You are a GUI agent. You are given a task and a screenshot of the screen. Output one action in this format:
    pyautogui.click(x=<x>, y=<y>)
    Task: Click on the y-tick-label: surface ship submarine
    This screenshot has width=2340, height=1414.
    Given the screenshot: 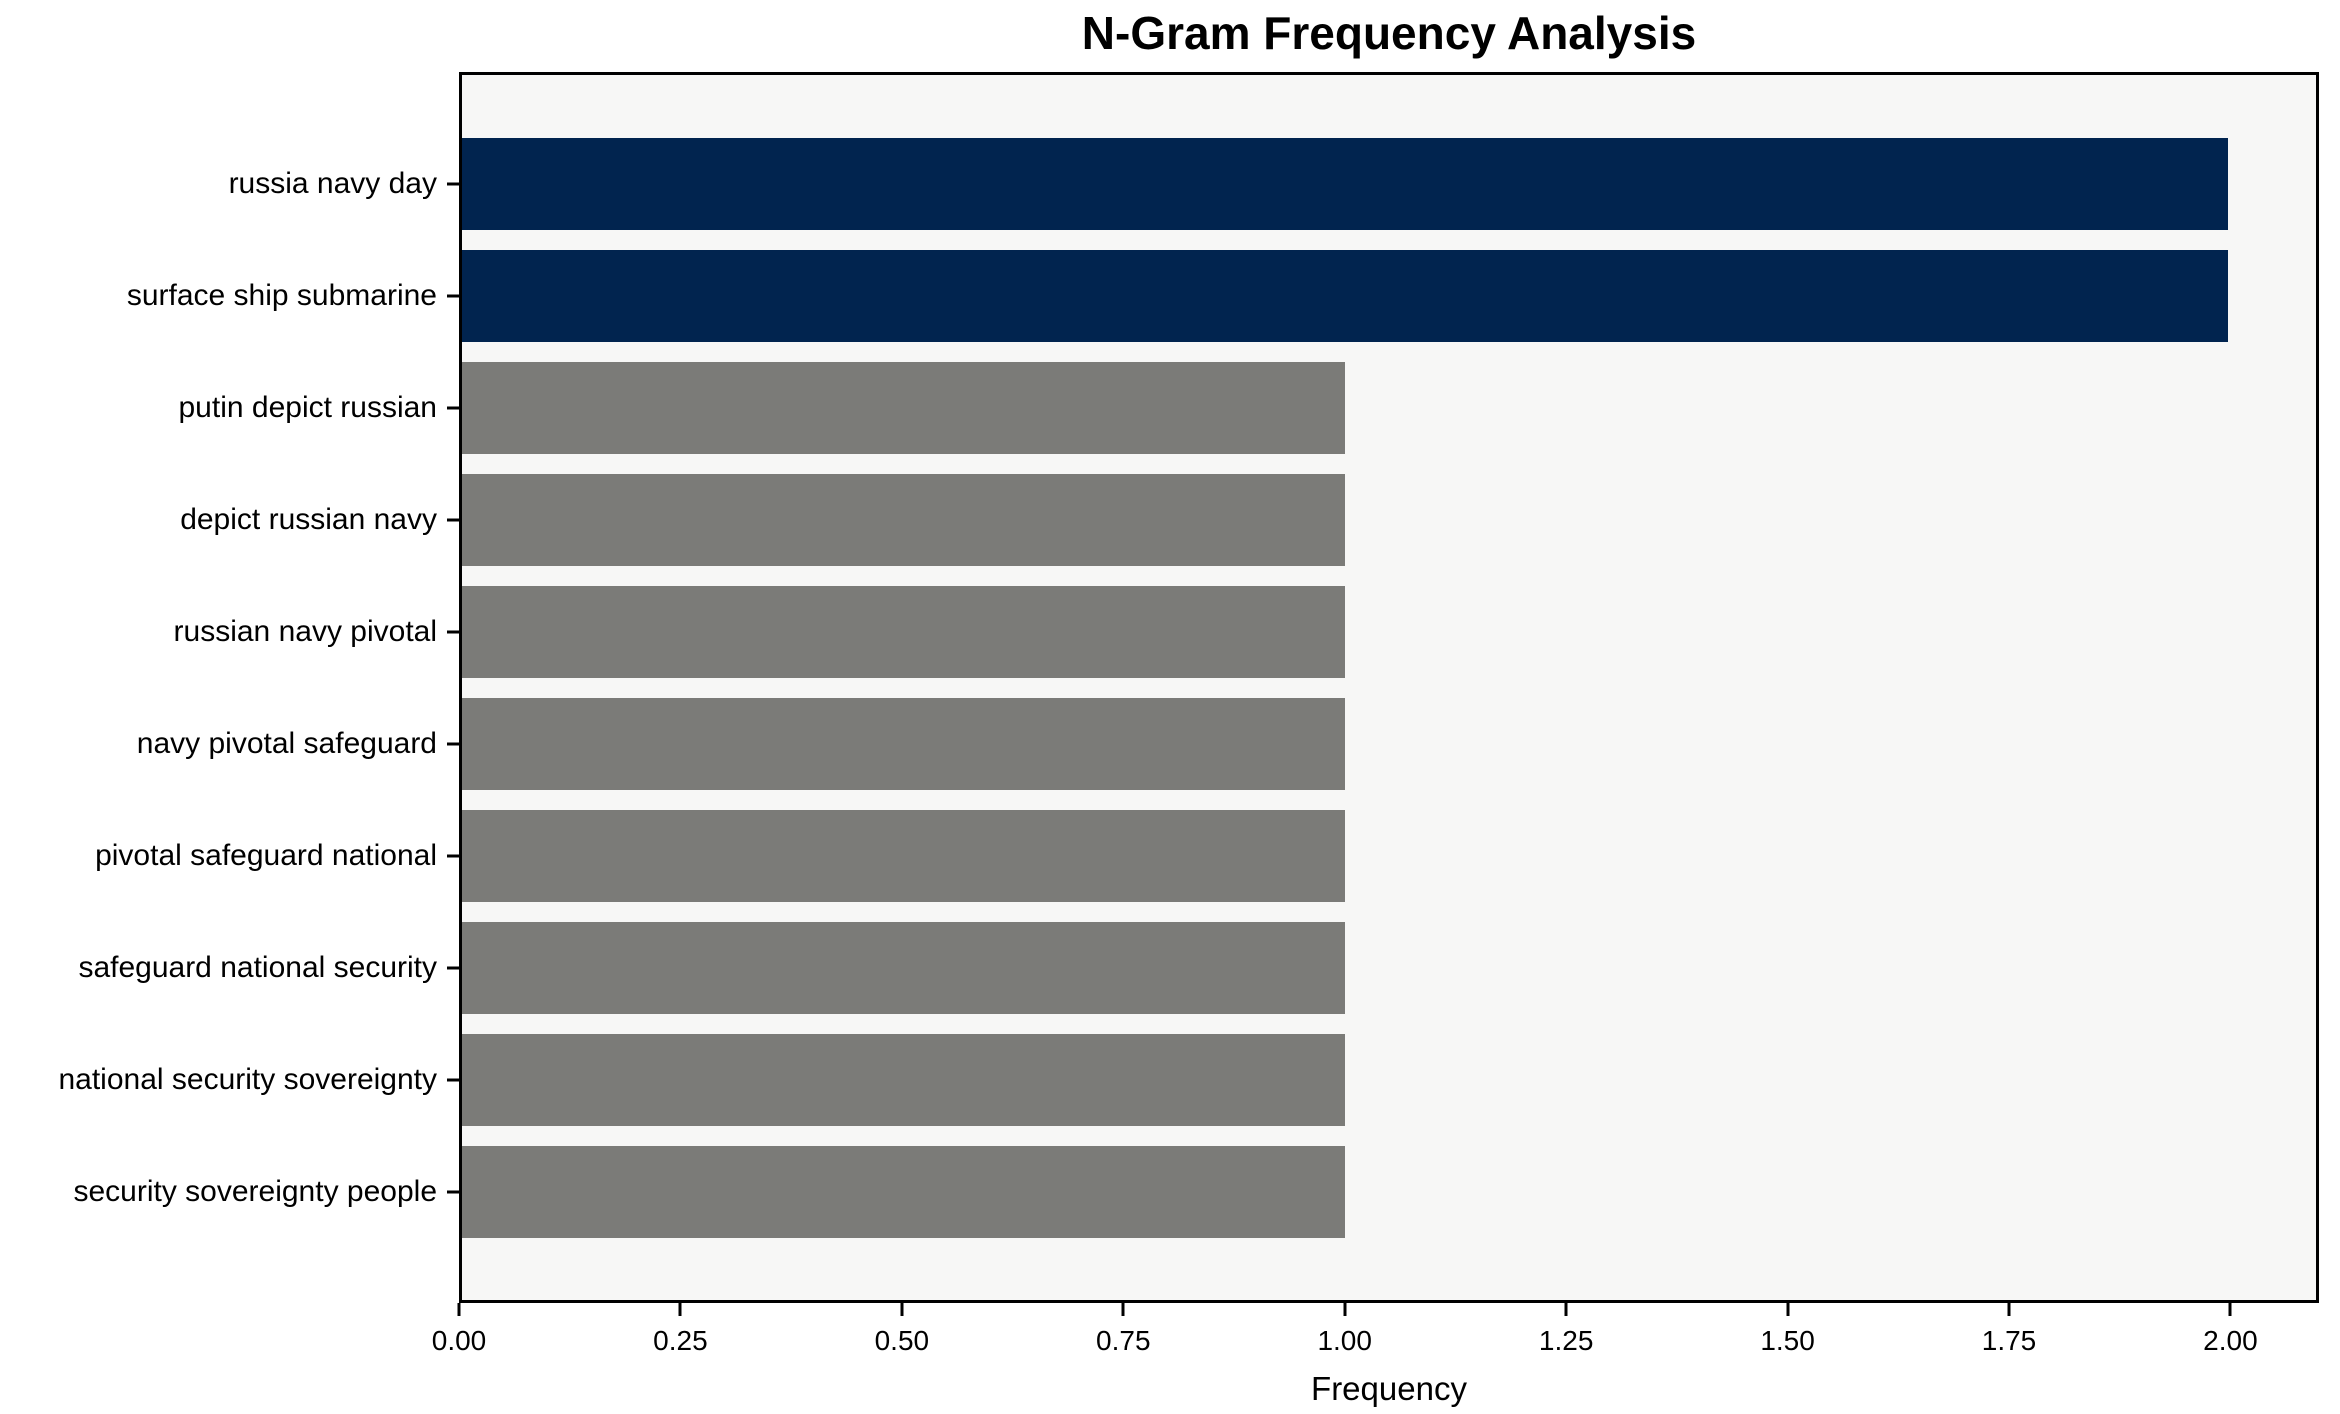 What is the action you would take?
    pyautogui.click(x=281, y=295)
    